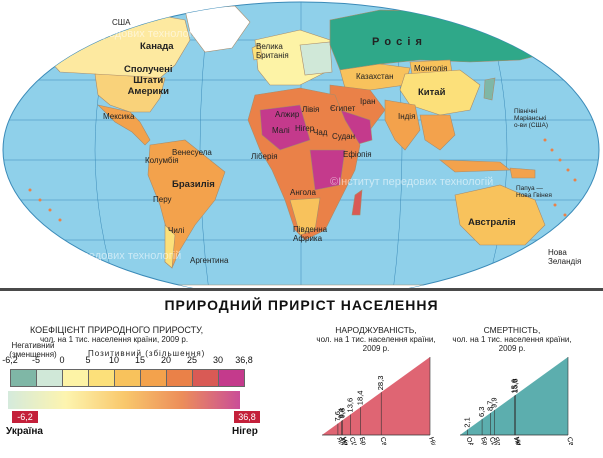  What do you see at coordinates (162, 160) in the screenshot?
I see `label-colombia: Колумбія` at bounding box center [162, 160].